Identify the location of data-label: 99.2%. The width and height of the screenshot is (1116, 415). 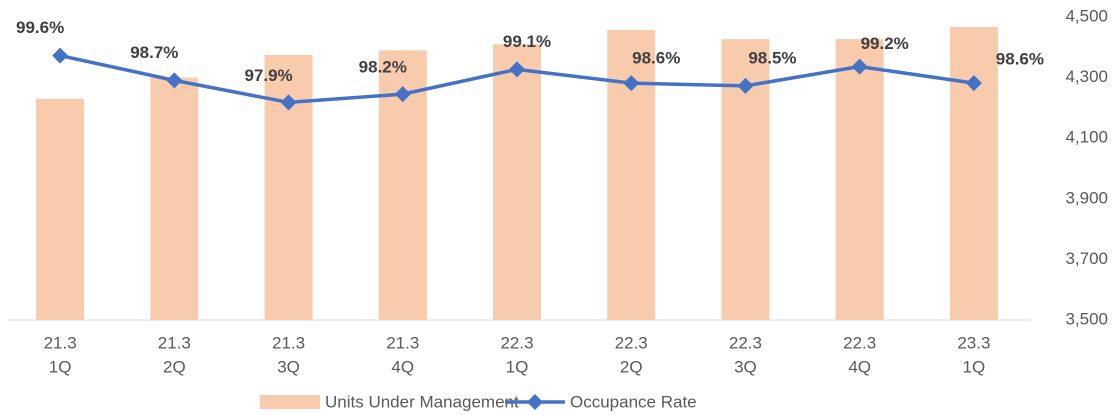
(885, 43).